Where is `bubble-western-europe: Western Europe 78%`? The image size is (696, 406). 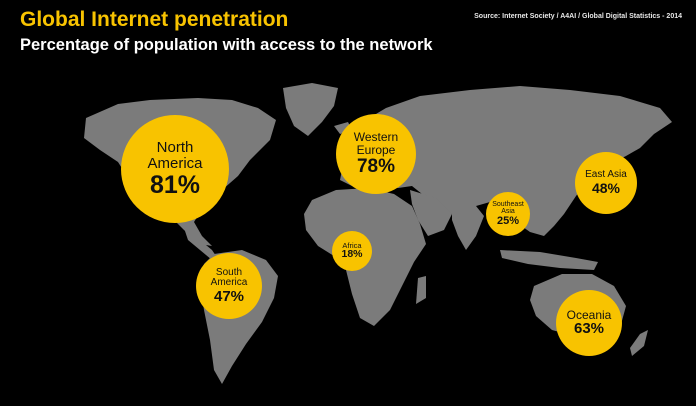
bubble-western-europe: Western Europe 78% is located at coordinates (376, 154).